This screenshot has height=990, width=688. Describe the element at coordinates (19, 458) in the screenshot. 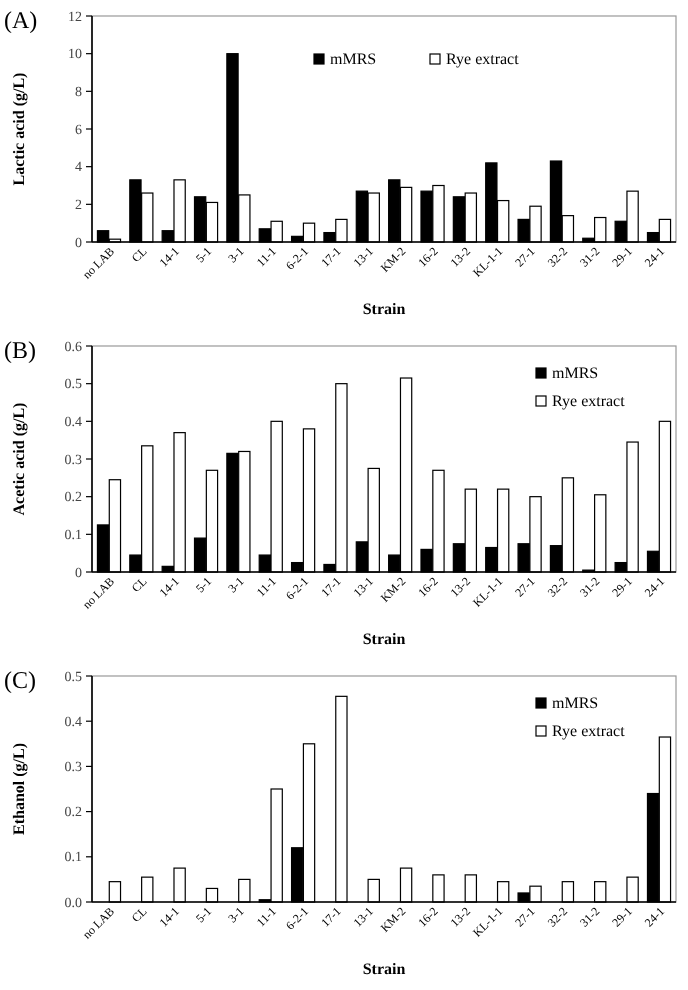

I see `y-axis-title: Acetic acid (g/L)` at that location.